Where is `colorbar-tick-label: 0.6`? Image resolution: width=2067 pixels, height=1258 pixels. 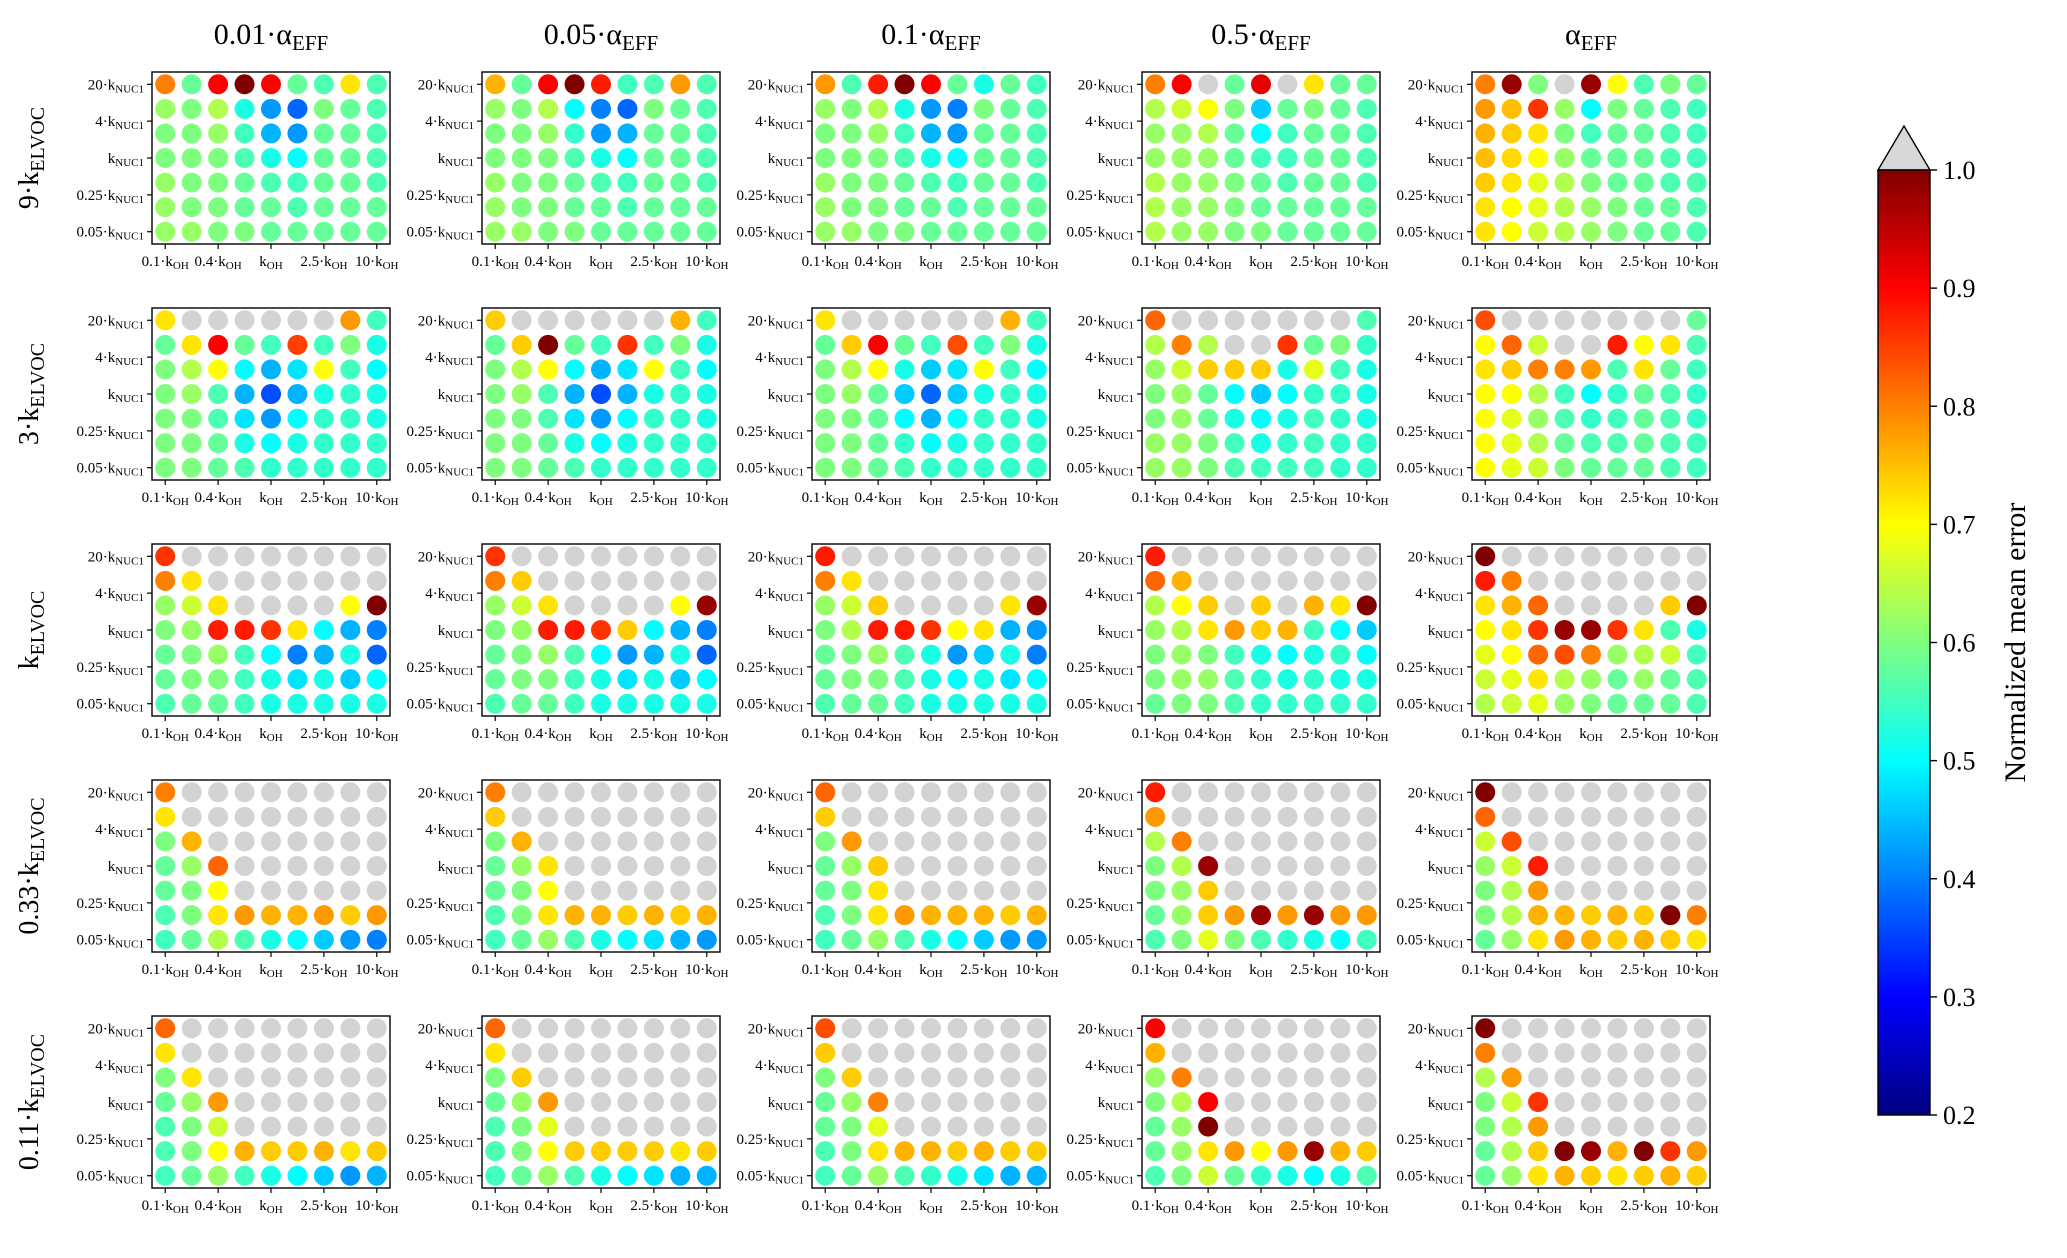 colorbar-tick-label: 0.6 is located at coordinates (1959, 643).